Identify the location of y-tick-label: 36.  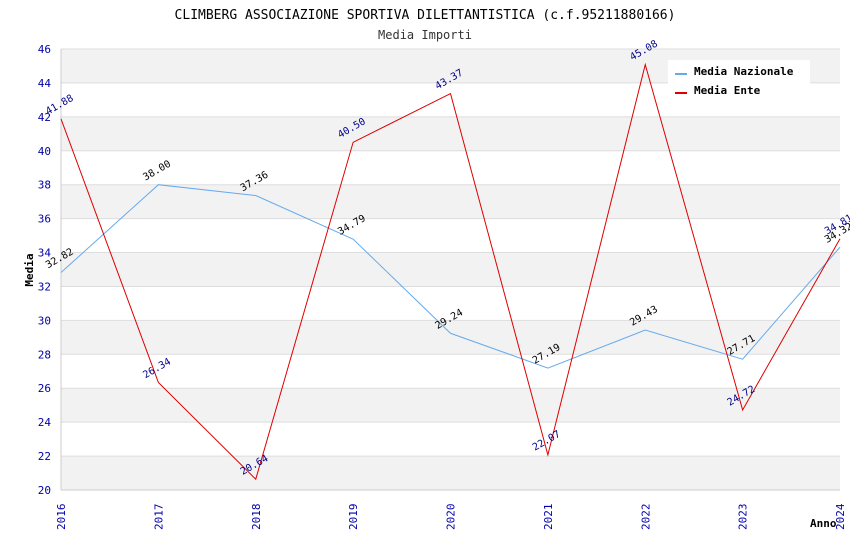
(44, 219).